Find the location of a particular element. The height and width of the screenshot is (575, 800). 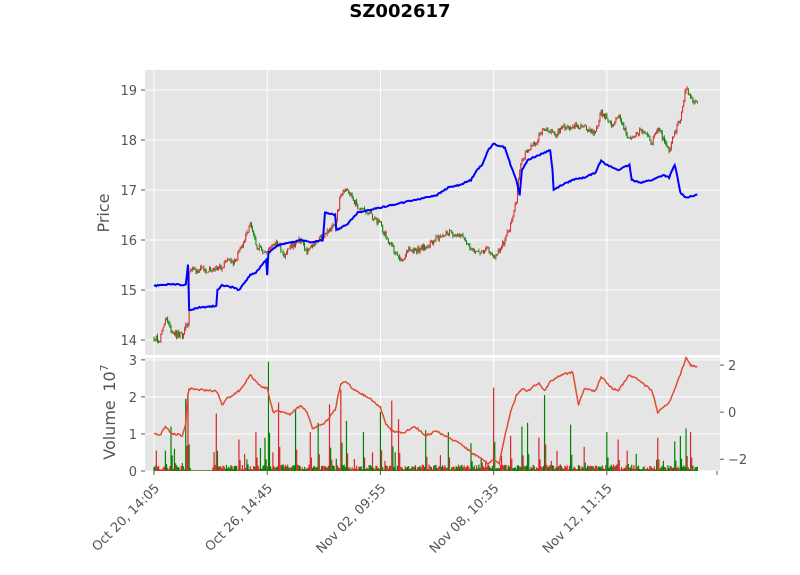

volume-y-tick-label: 3 is located at coordinates (133, 361).